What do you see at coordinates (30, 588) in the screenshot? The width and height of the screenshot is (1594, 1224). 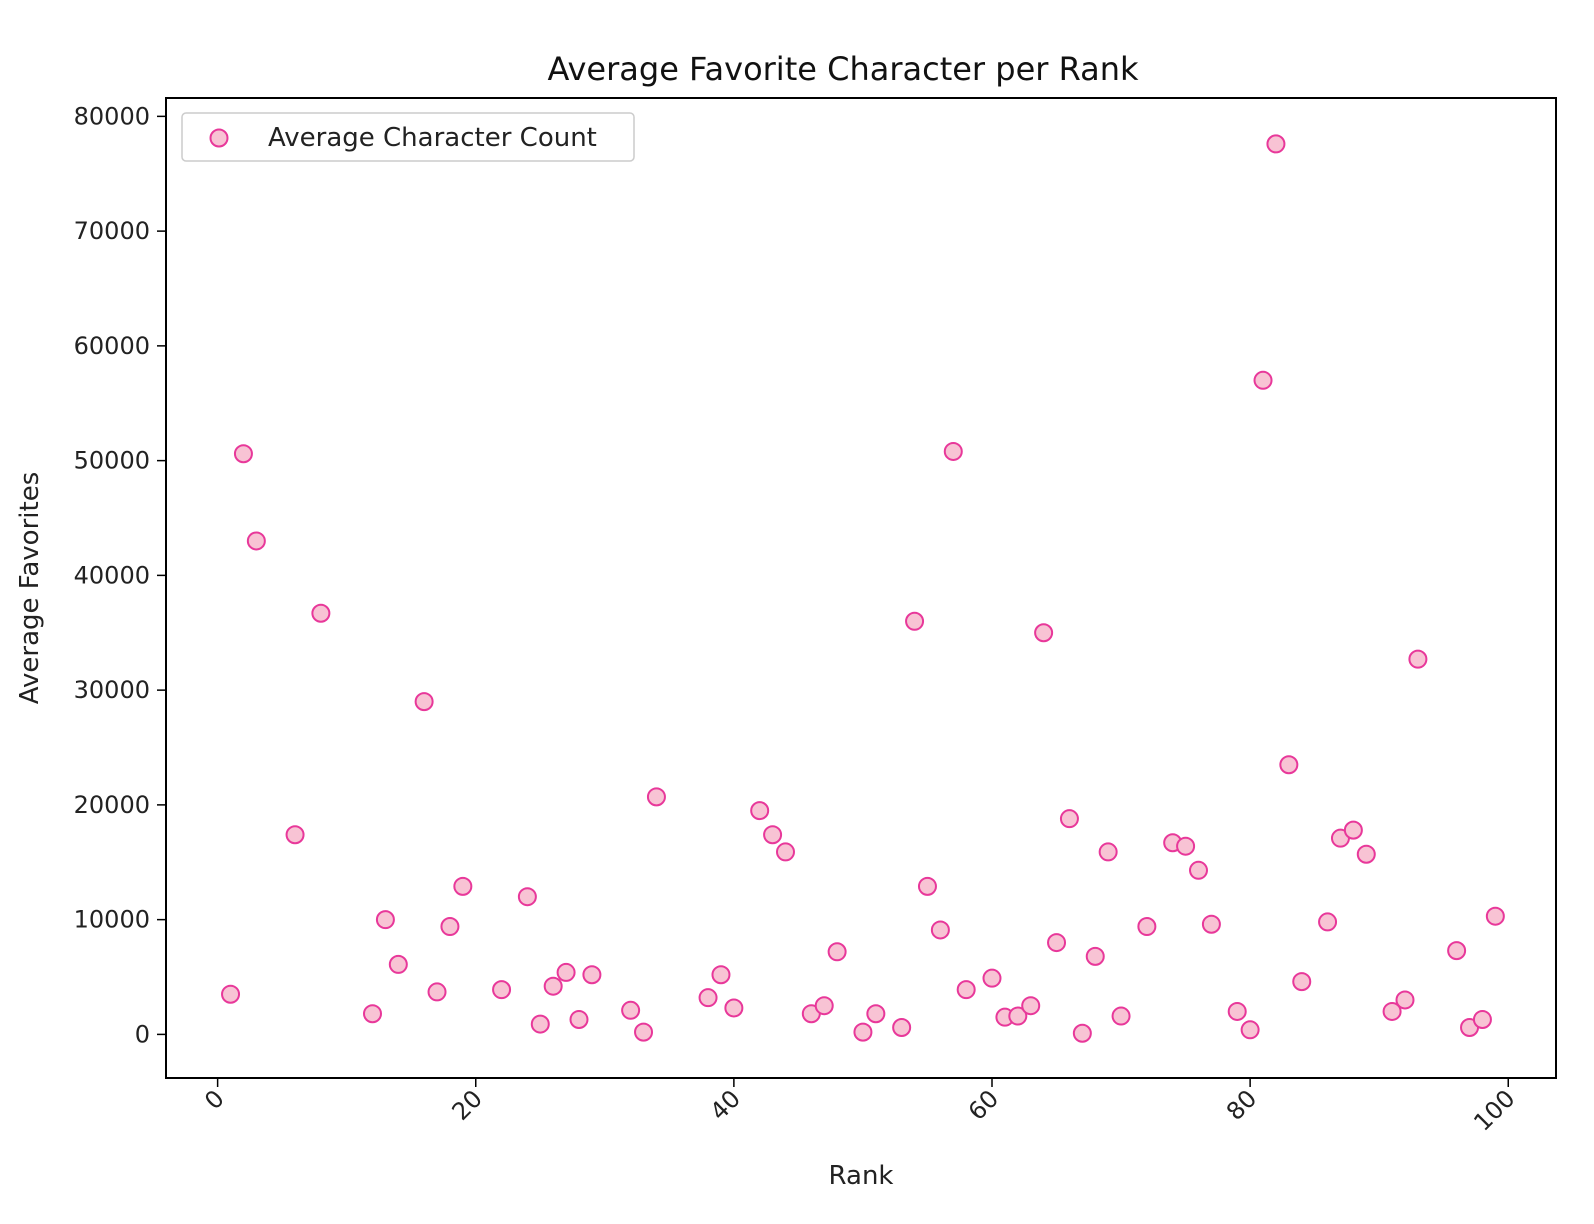 I see `y-axis-label: Average Favorites` at bounding box center [30, 588].